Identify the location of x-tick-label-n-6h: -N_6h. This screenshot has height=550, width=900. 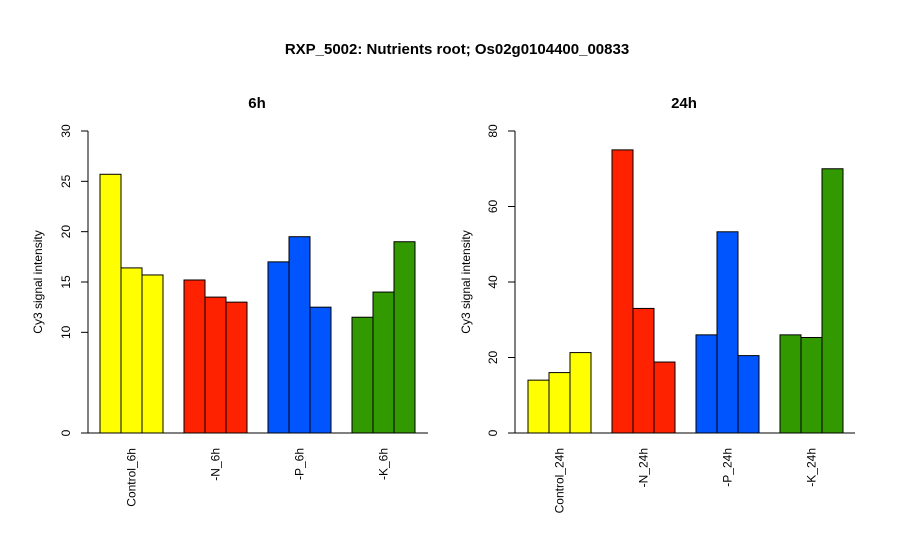
(216, 464).